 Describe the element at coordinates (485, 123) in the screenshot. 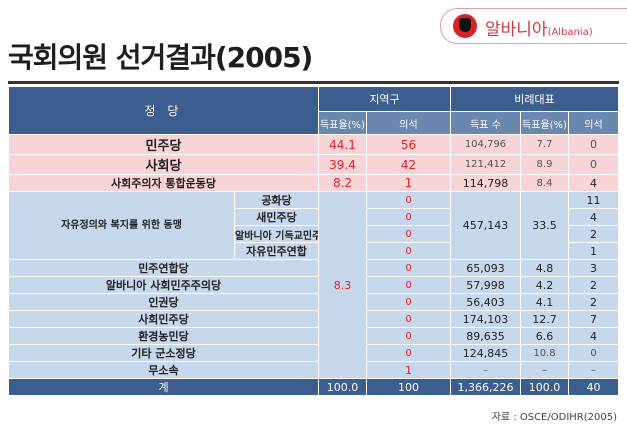

I see `header-votes: 득표 수` at that location.